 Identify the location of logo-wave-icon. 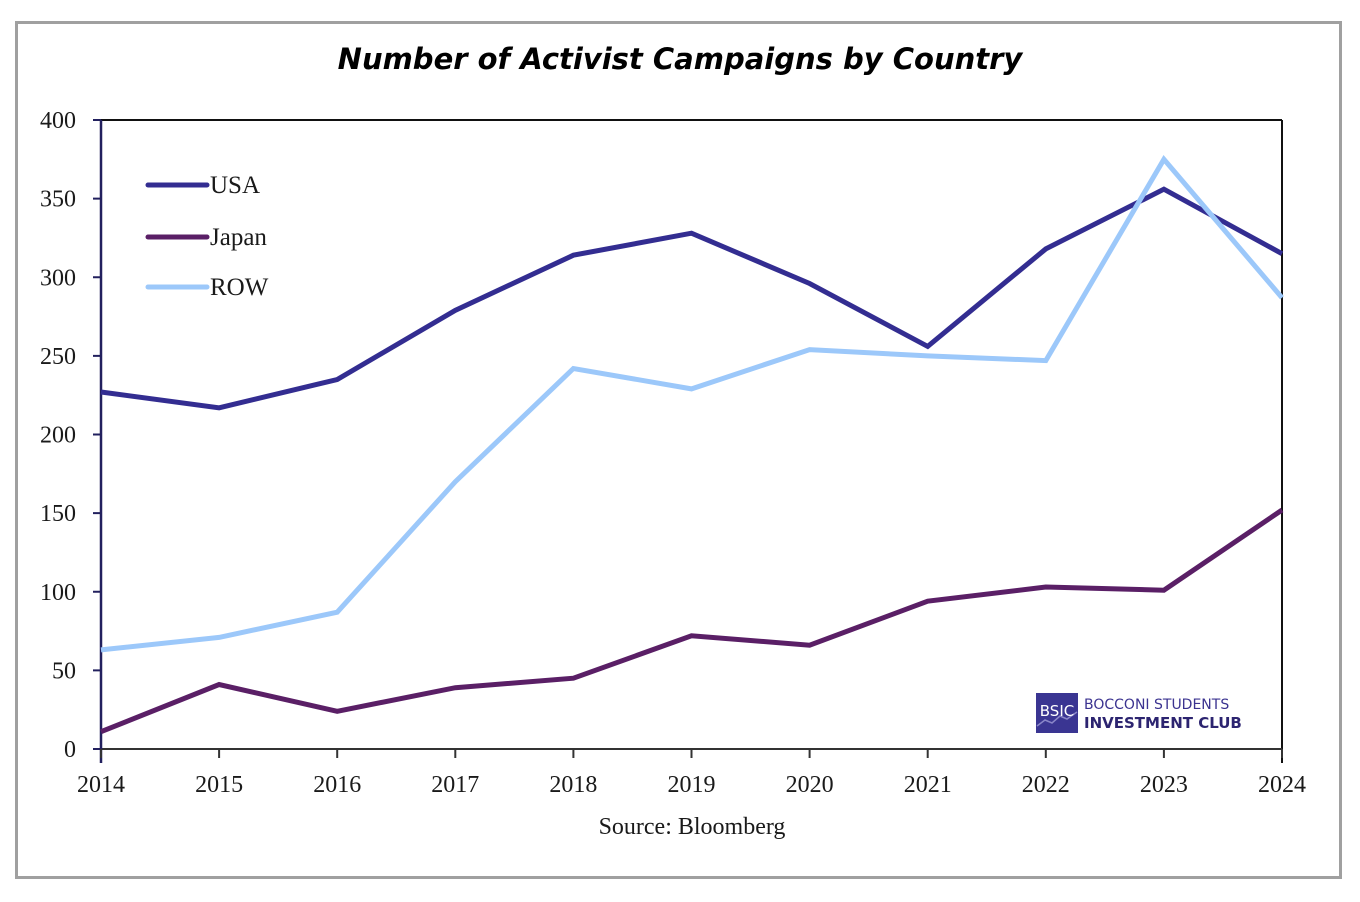
(1057, 719).